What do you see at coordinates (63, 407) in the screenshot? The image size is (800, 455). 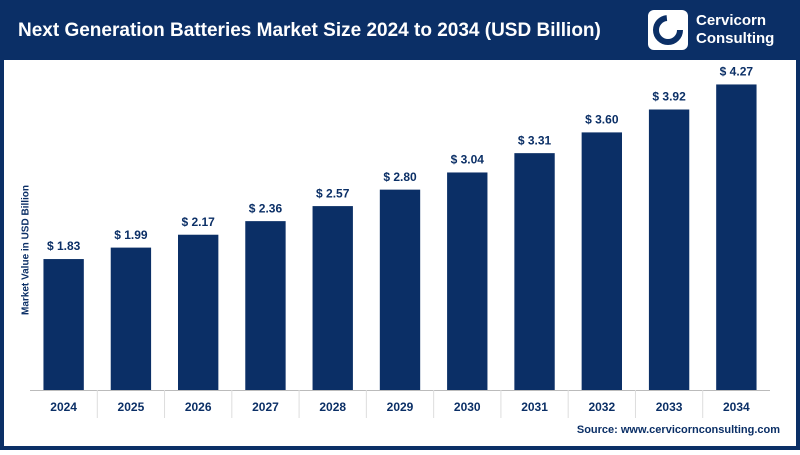 I see `x-tick-label: 2024` at bounding box center [63, 407].